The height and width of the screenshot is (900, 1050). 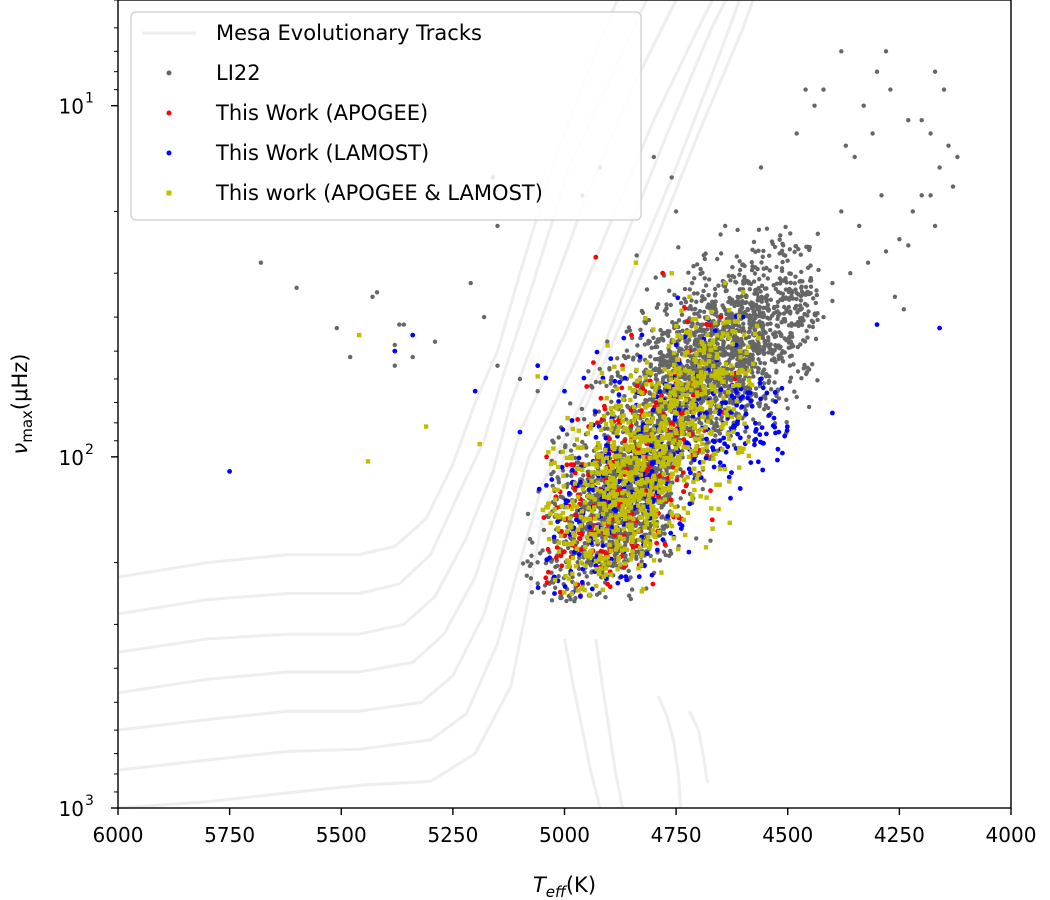 What do you see at coordinates (386, 116) in the screenshot?
I see `legend-box` at bounding box center [386, 116].